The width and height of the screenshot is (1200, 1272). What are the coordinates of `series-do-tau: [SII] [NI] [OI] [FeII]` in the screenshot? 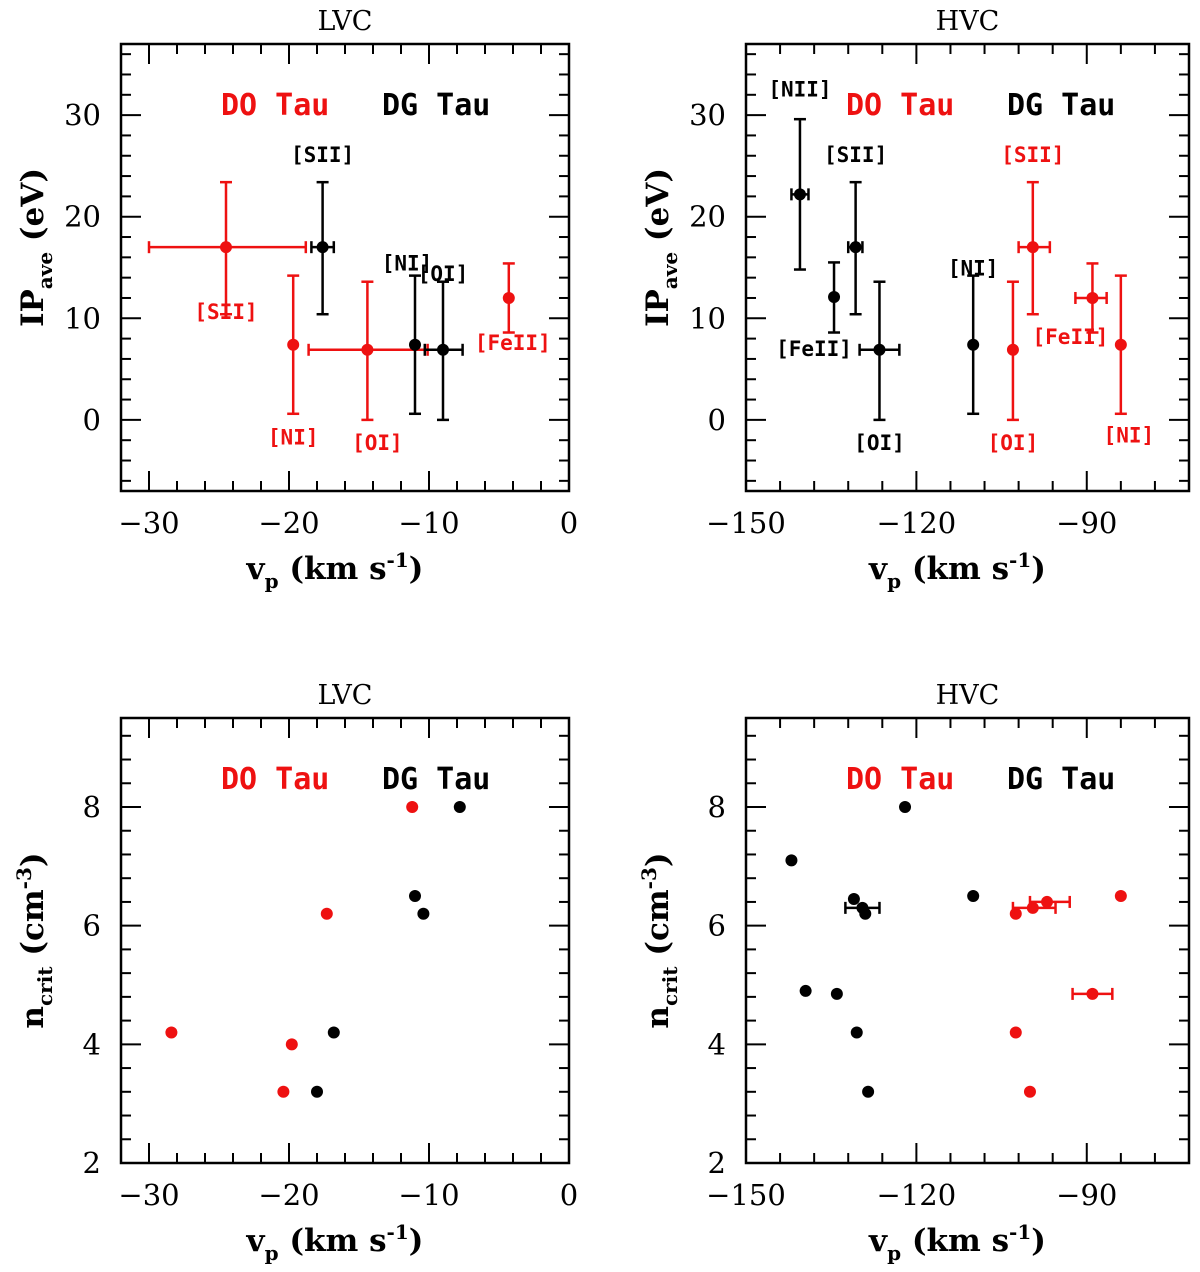 It's located at (349, 317).